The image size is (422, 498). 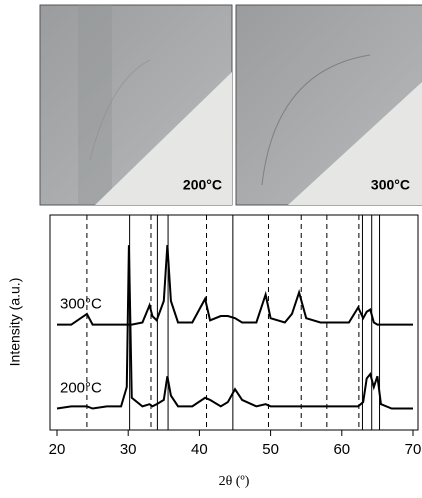 I want to click on y-axis-label: Intensity (a.u.), so click(x=15, y=322).